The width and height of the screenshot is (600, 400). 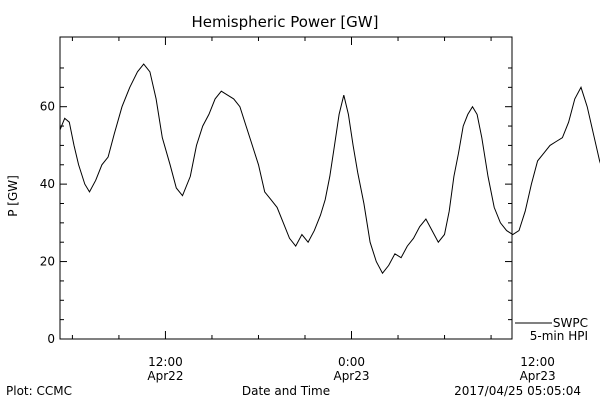 I want to click on source-label-line2: 5-min HPI, so click(x=559, y=336).